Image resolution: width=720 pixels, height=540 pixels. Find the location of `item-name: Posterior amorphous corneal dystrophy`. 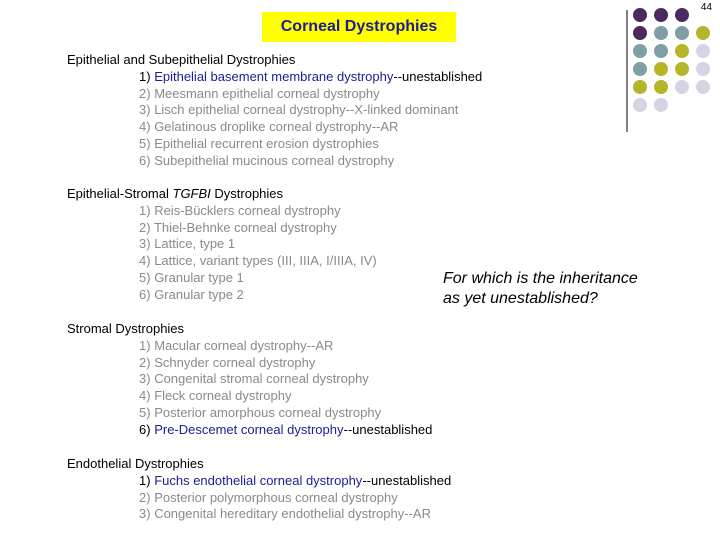

item-name: Posterior amorphous corneal dystrophy is located at coordinates (268, 412).